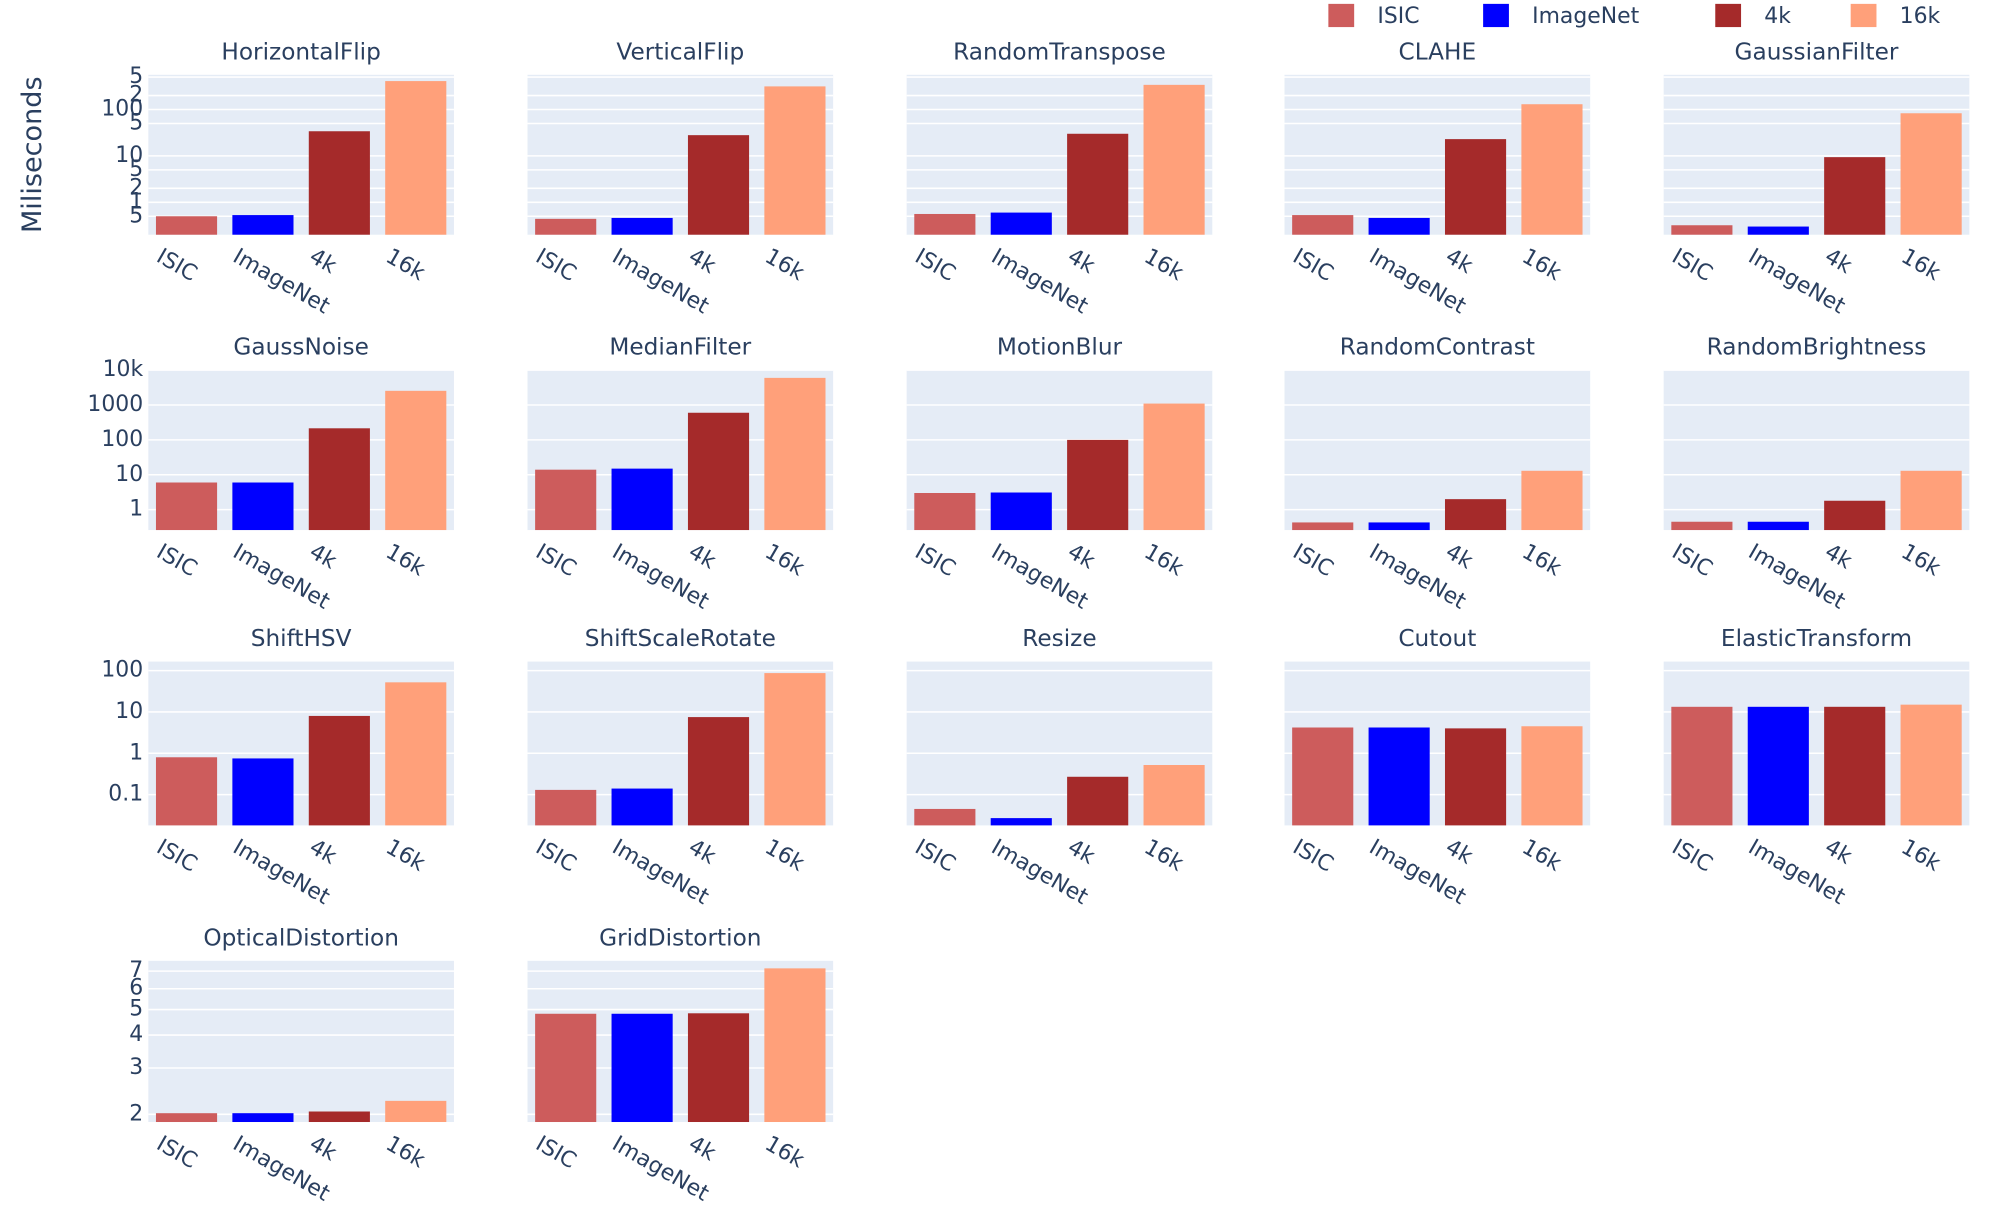 The height and width of the screenshot is (1211, 1999). What do you see at coordinates (129, 155) in the screenshot?
I see `y-tick-label: 10` at bounding box center [129, 155].